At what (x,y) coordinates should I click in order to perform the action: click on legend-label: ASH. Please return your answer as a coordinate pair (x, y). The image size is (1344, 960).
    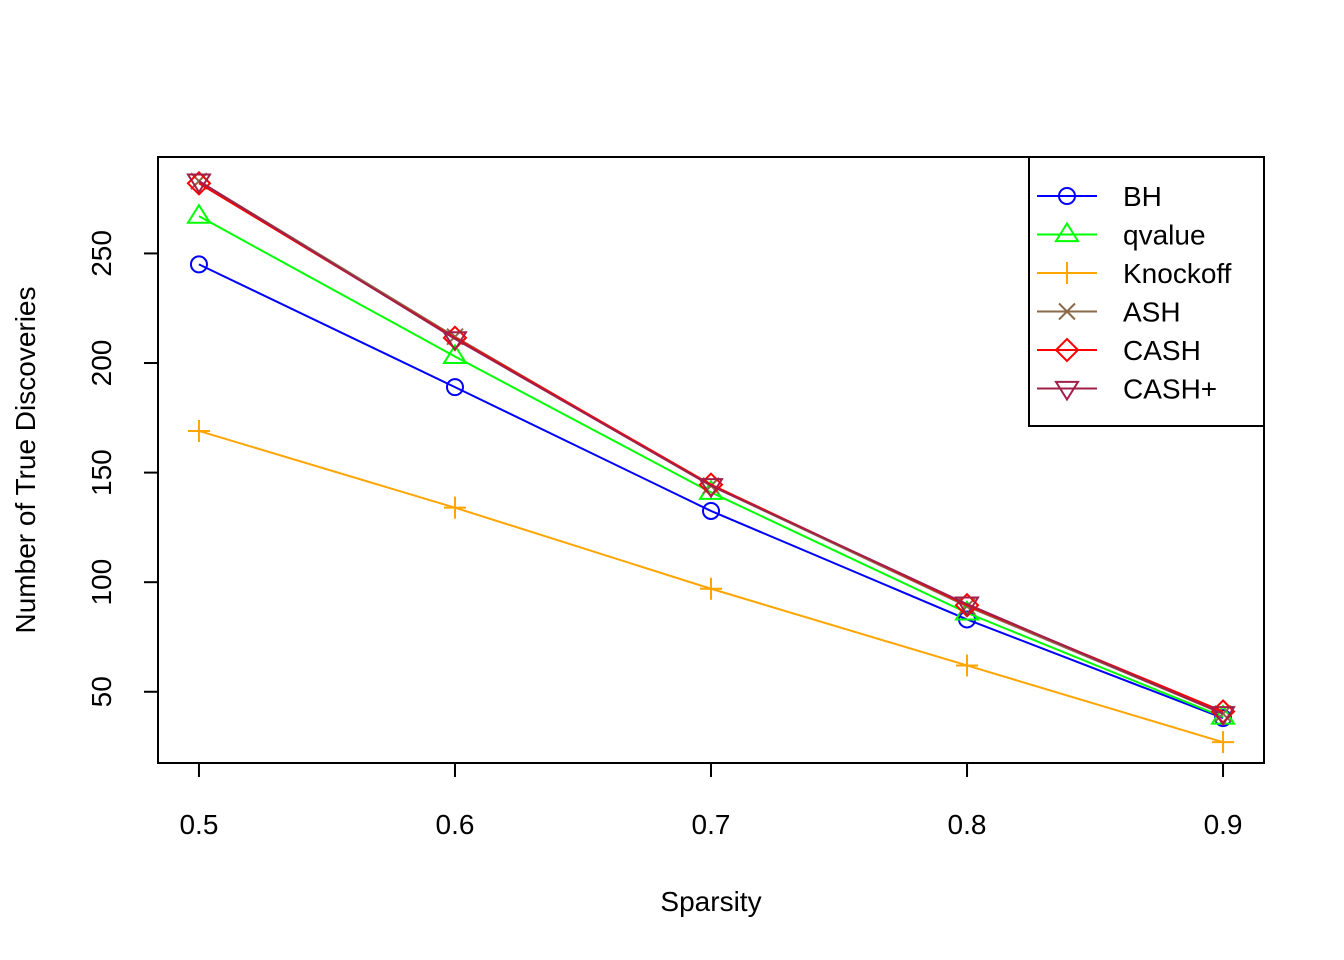
    Looking at the image, I should click on (1152, 312).